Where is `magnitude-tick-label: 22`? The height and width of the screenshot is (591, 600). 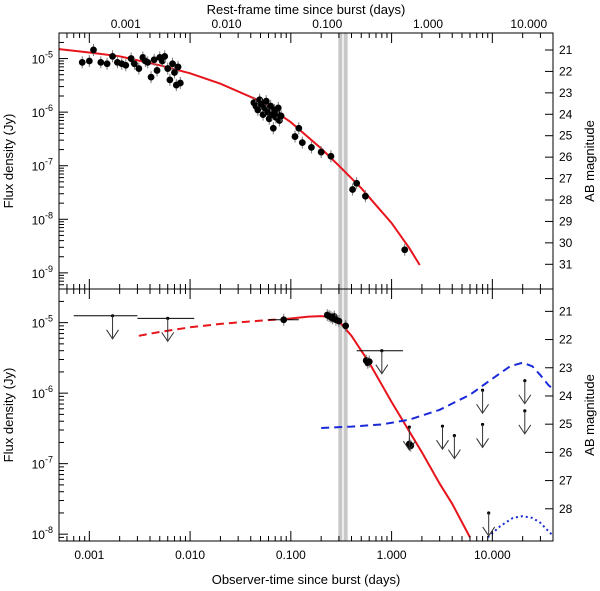 magnitude-tick-label: 22 is located at coordinates (566, 71).